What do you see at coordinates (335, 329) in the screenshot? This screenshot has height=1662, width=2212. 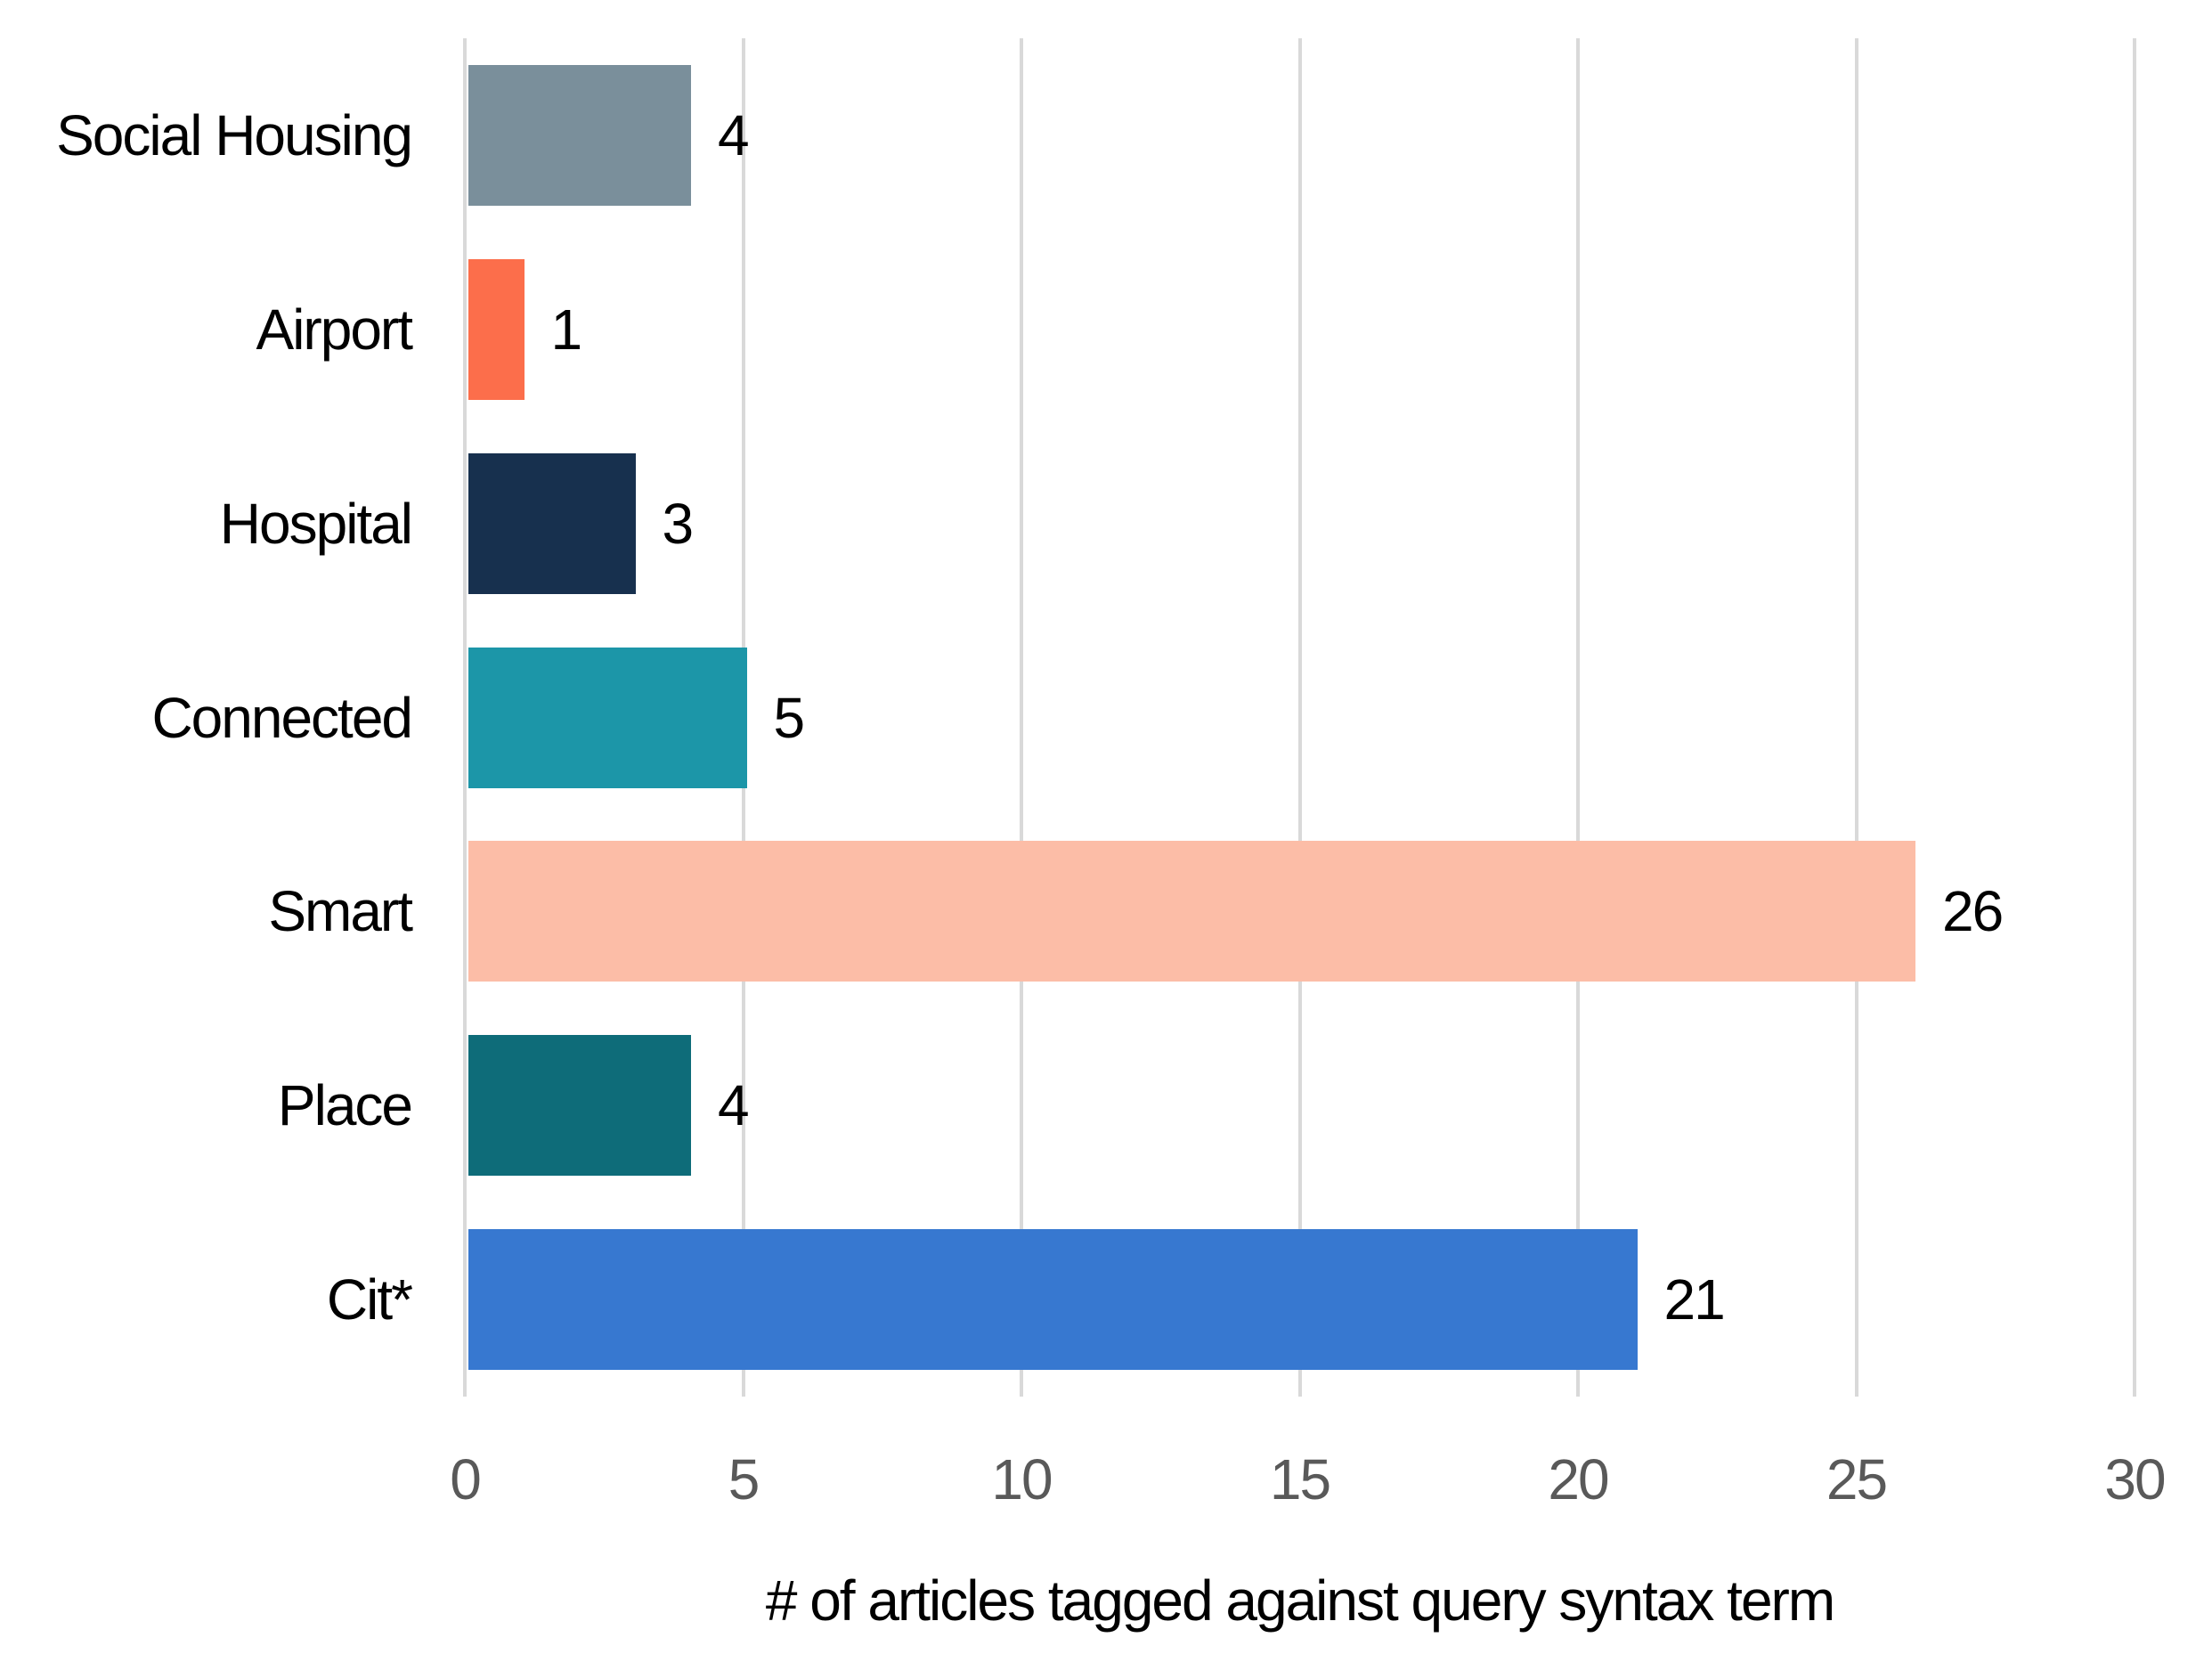 I see `category-label: Airport` at bounding box center [335, 329].